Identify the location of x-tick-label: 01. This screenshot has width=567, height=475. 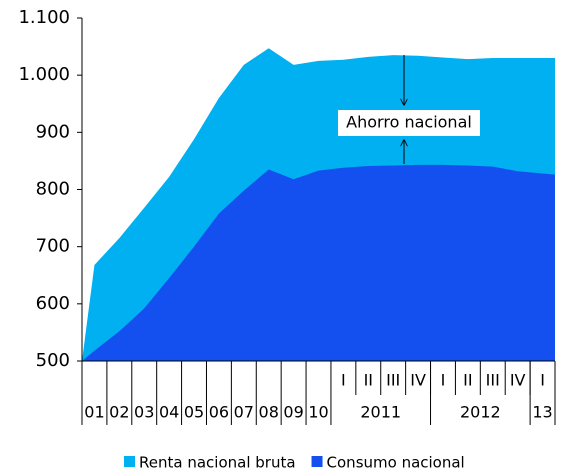
(94, 412).